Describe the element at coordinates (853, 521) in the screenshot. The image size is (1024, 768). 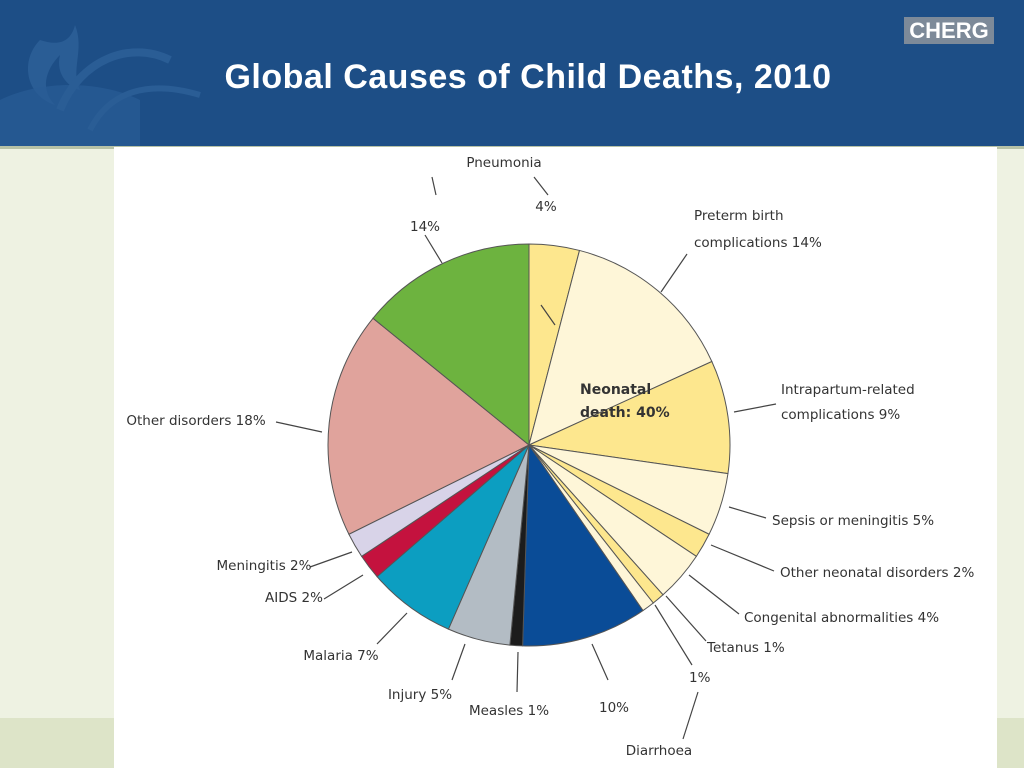
I see `slice-label-sepsis-or-meningitis: Sepsis or meningitis 5%` at that location.